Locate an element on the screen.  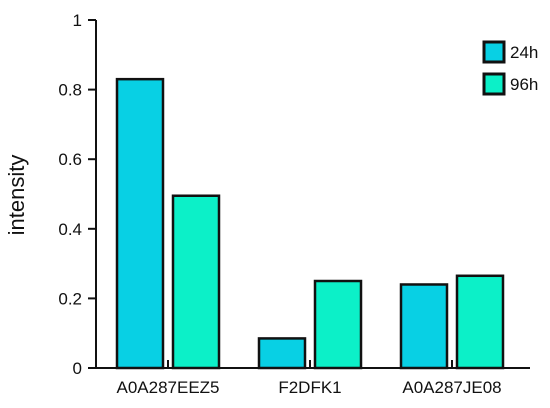
legend-swatch-96h is located at coordinates (494, 84).